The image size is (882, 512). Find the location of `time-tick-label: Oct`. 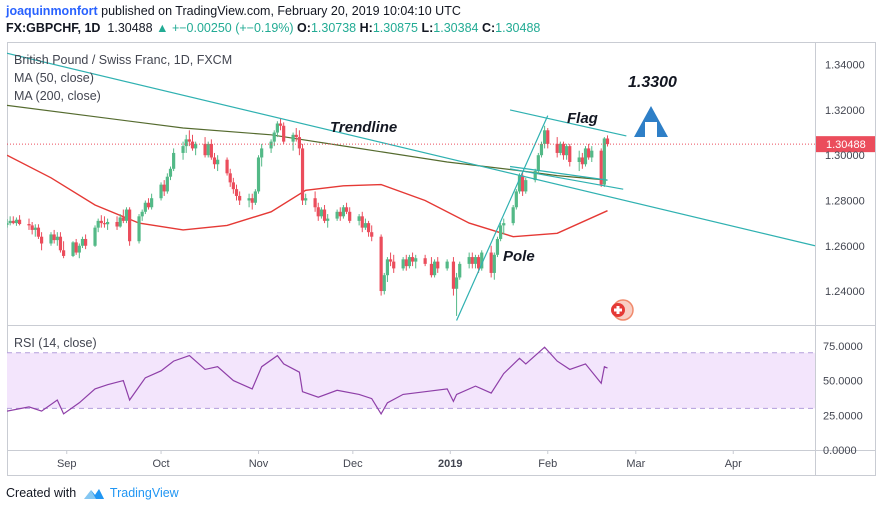

time-tick-label: Oct is located at coordinates (160, 464).